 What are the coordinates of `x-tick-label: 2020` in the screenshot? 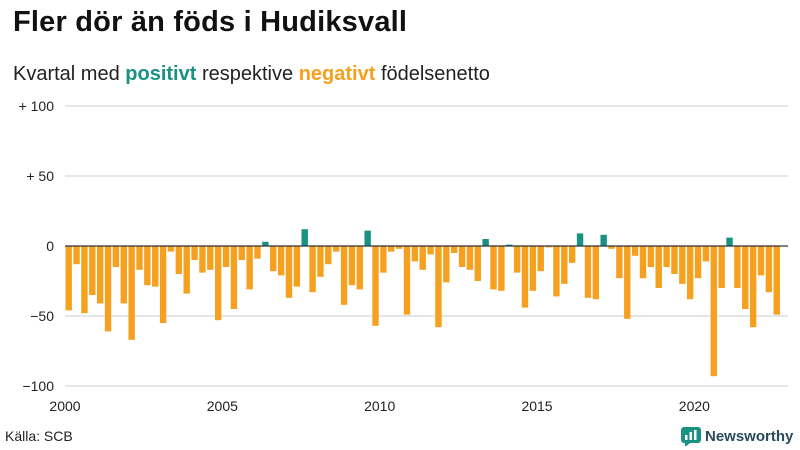 It's located at (694, 406).